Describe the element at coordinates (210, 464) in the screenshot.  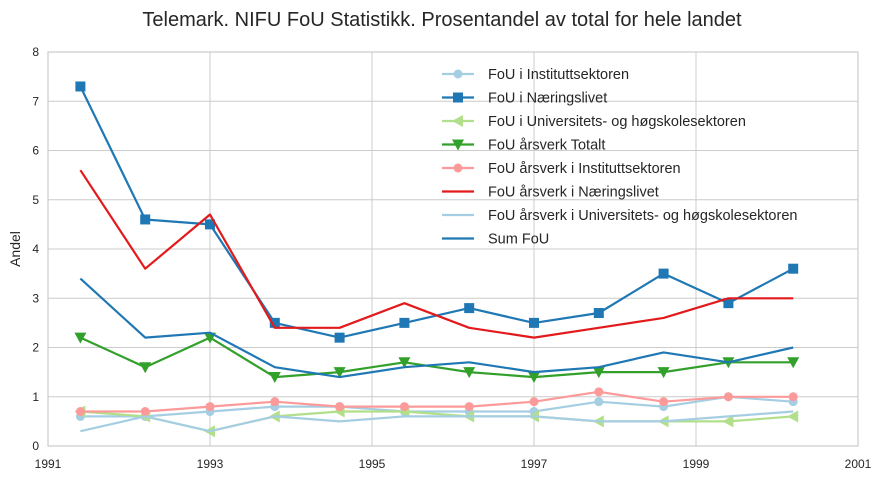
I see `x-tick-label: 1993` at that location.